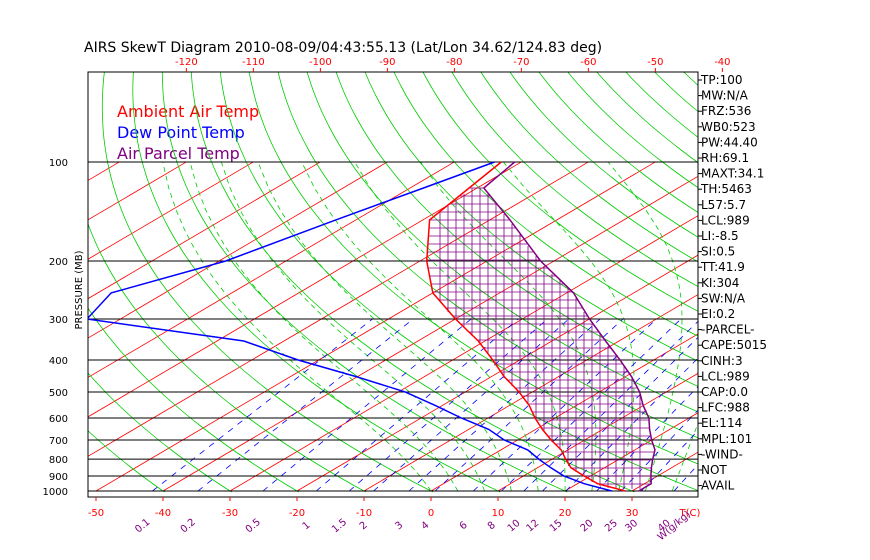  I want to click on top-temp-label: -90, so click(387, 62).